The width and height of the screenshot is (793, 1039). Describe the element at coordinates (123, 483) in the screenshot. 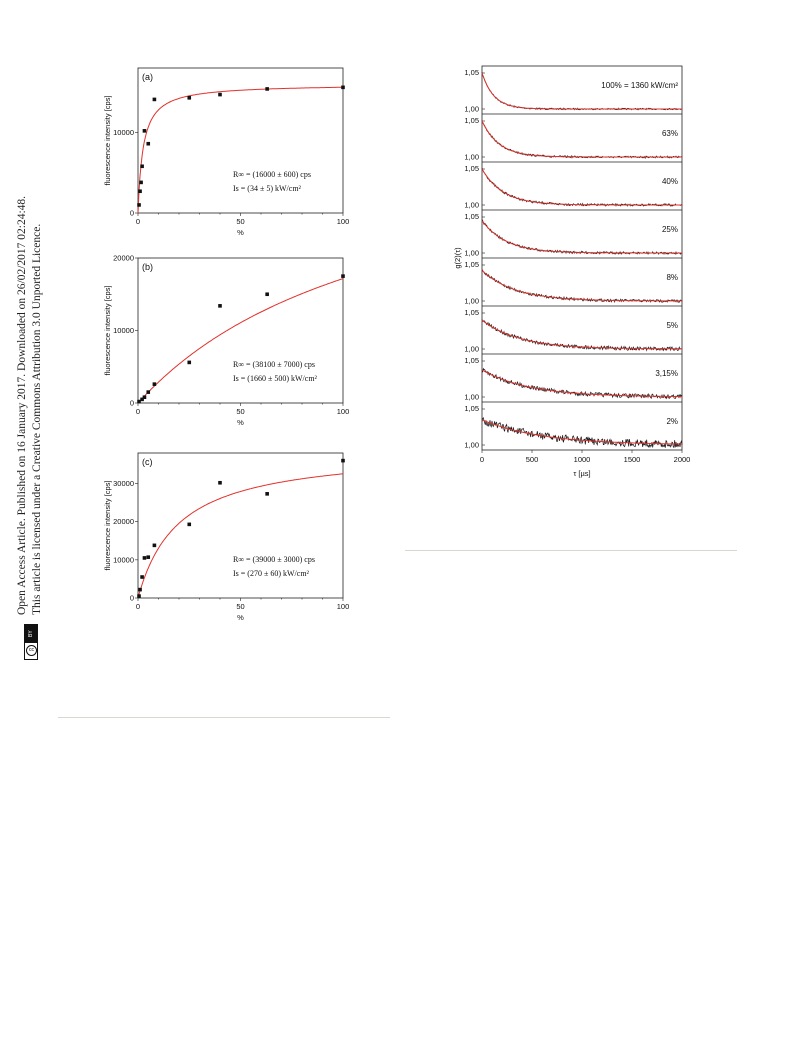

I see `y-tick-label: 30000` at that location.